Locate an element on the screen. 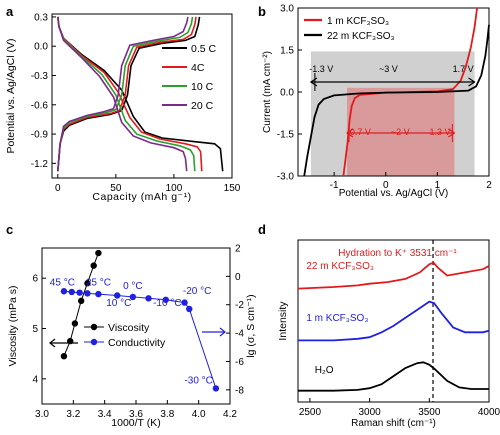  y-tick-label: -0.6 is located at coordinates (40, 105).